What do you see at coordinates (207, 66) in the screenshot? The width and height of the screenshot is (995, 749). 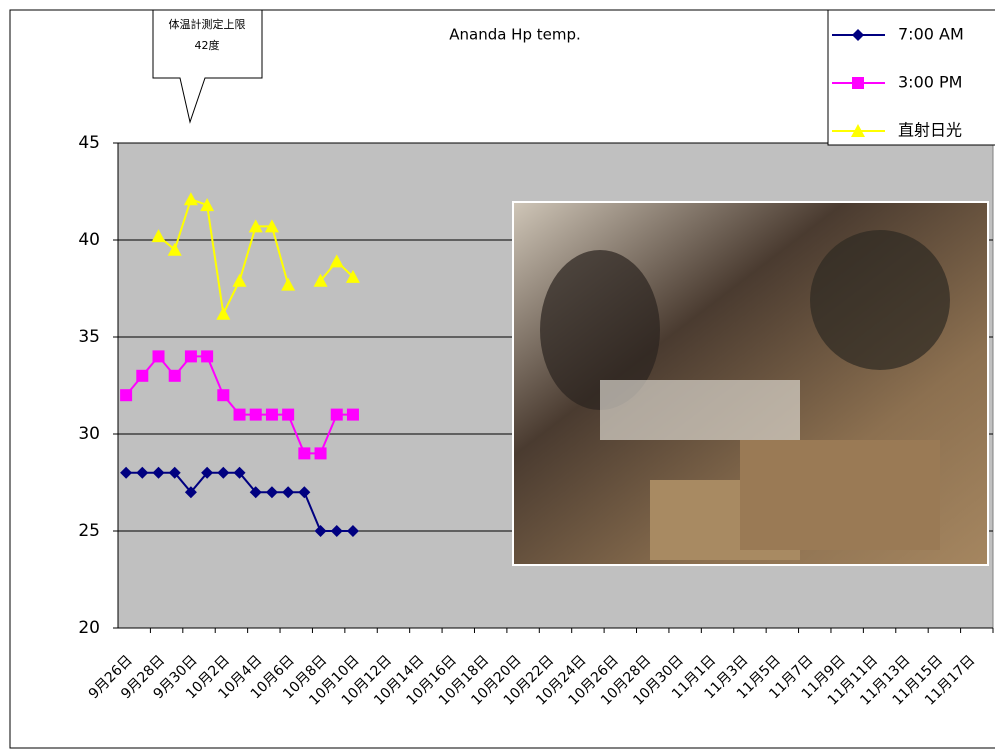 I see `callout: 体温計測定上限 42度` at bounding box center [207, 66].